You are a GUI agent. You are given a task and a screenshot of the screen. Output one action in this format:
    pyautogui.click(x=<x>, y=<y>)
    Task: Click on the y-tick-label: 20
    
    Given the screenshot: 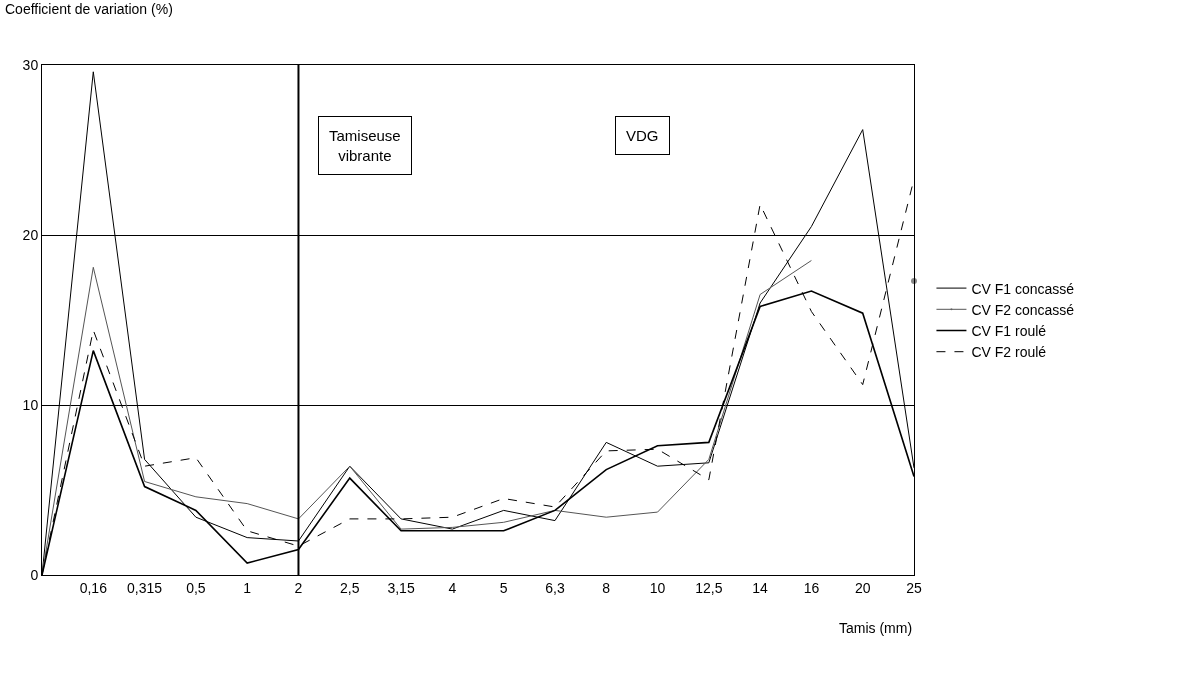 What is the action you would take?
    pyautogui.click(x=30, y=234)
    